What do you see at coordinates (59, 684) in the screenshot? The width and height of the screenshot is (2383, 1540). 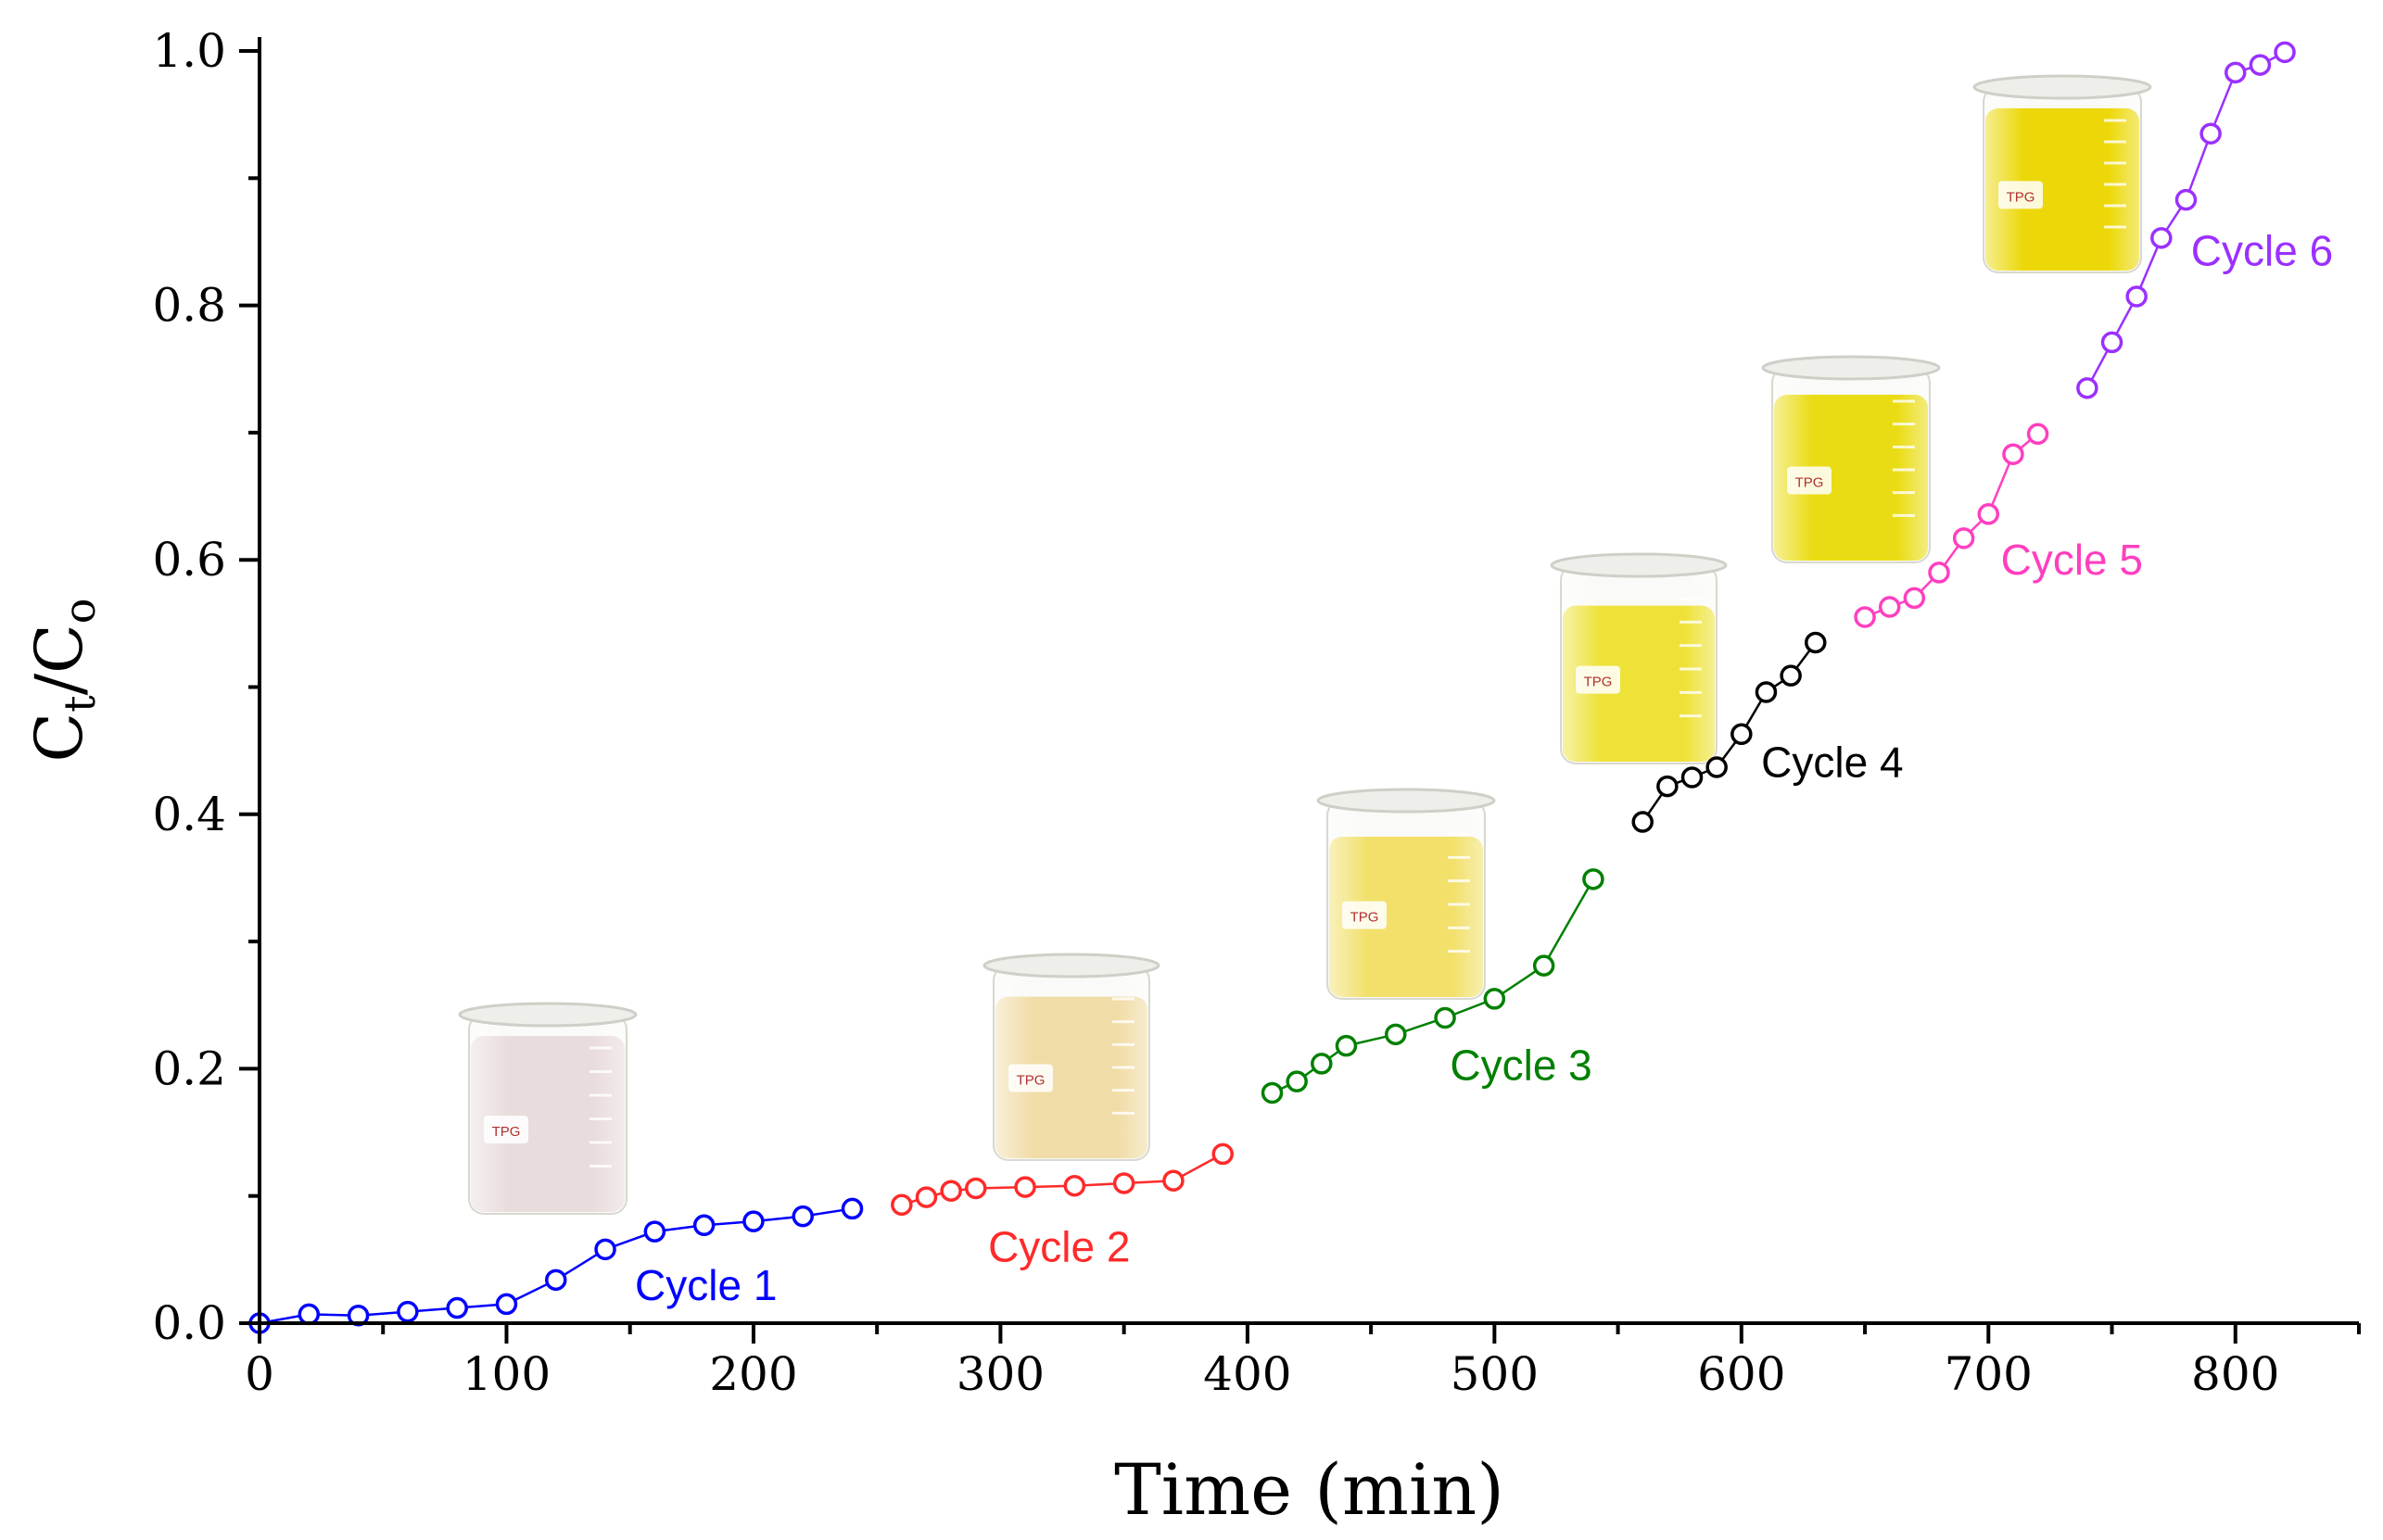 I see `y-title-slash: /` at bounding box center [59, 684].